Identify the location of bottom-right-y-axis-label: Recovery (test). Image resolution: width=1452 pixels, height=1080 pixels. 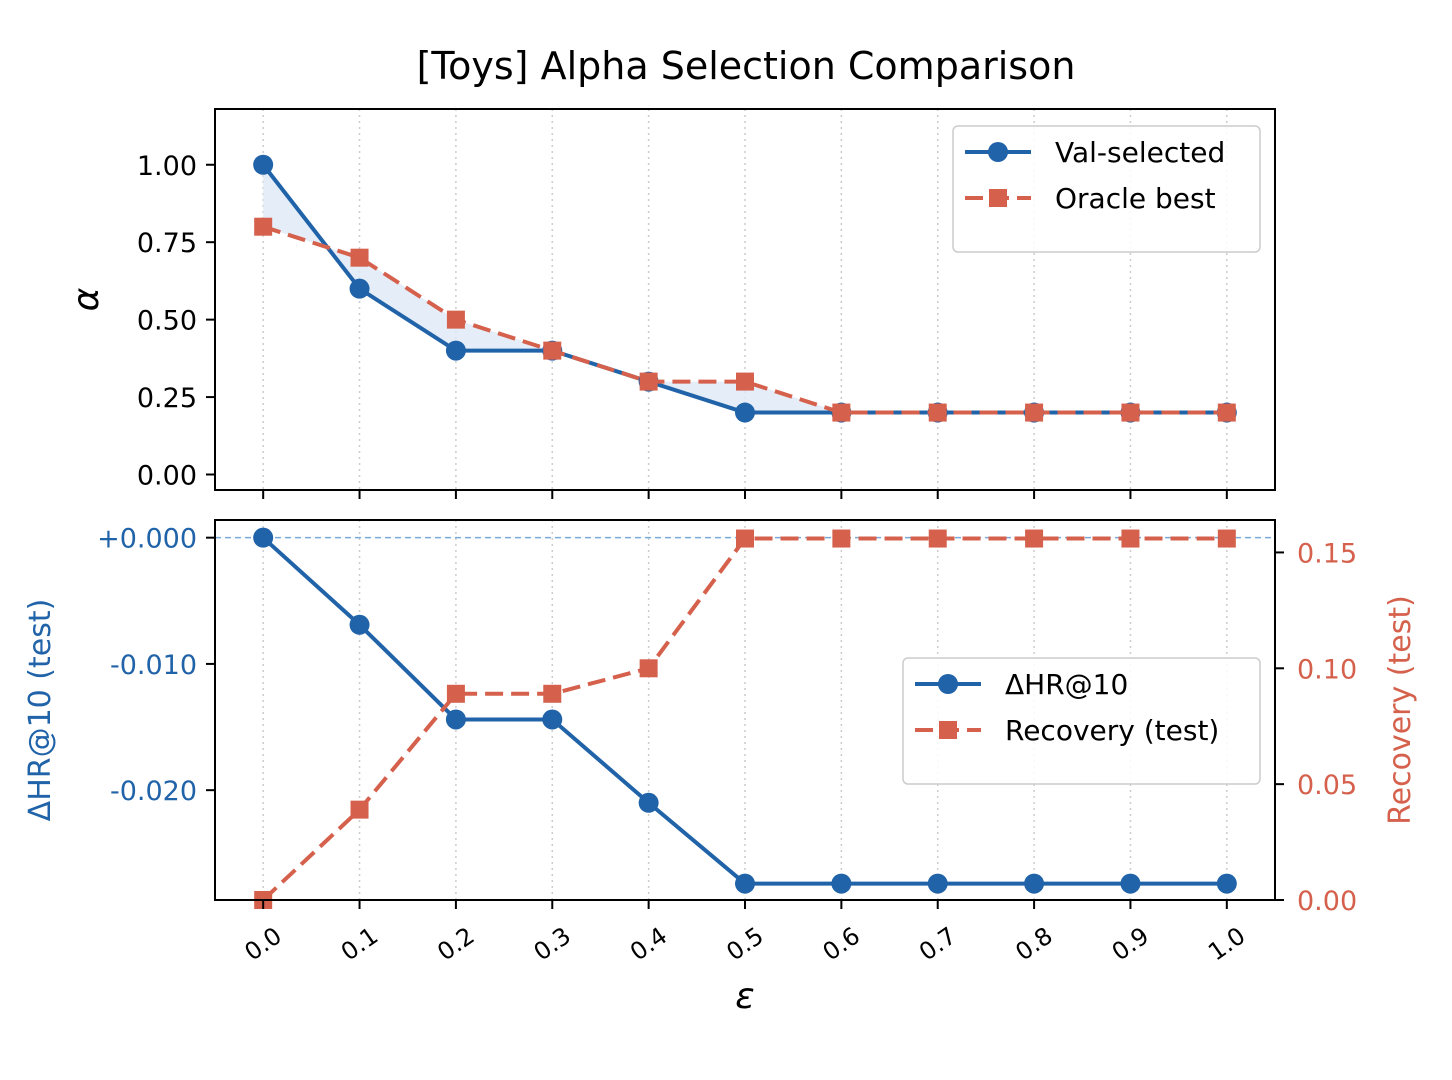
(1400, 710).